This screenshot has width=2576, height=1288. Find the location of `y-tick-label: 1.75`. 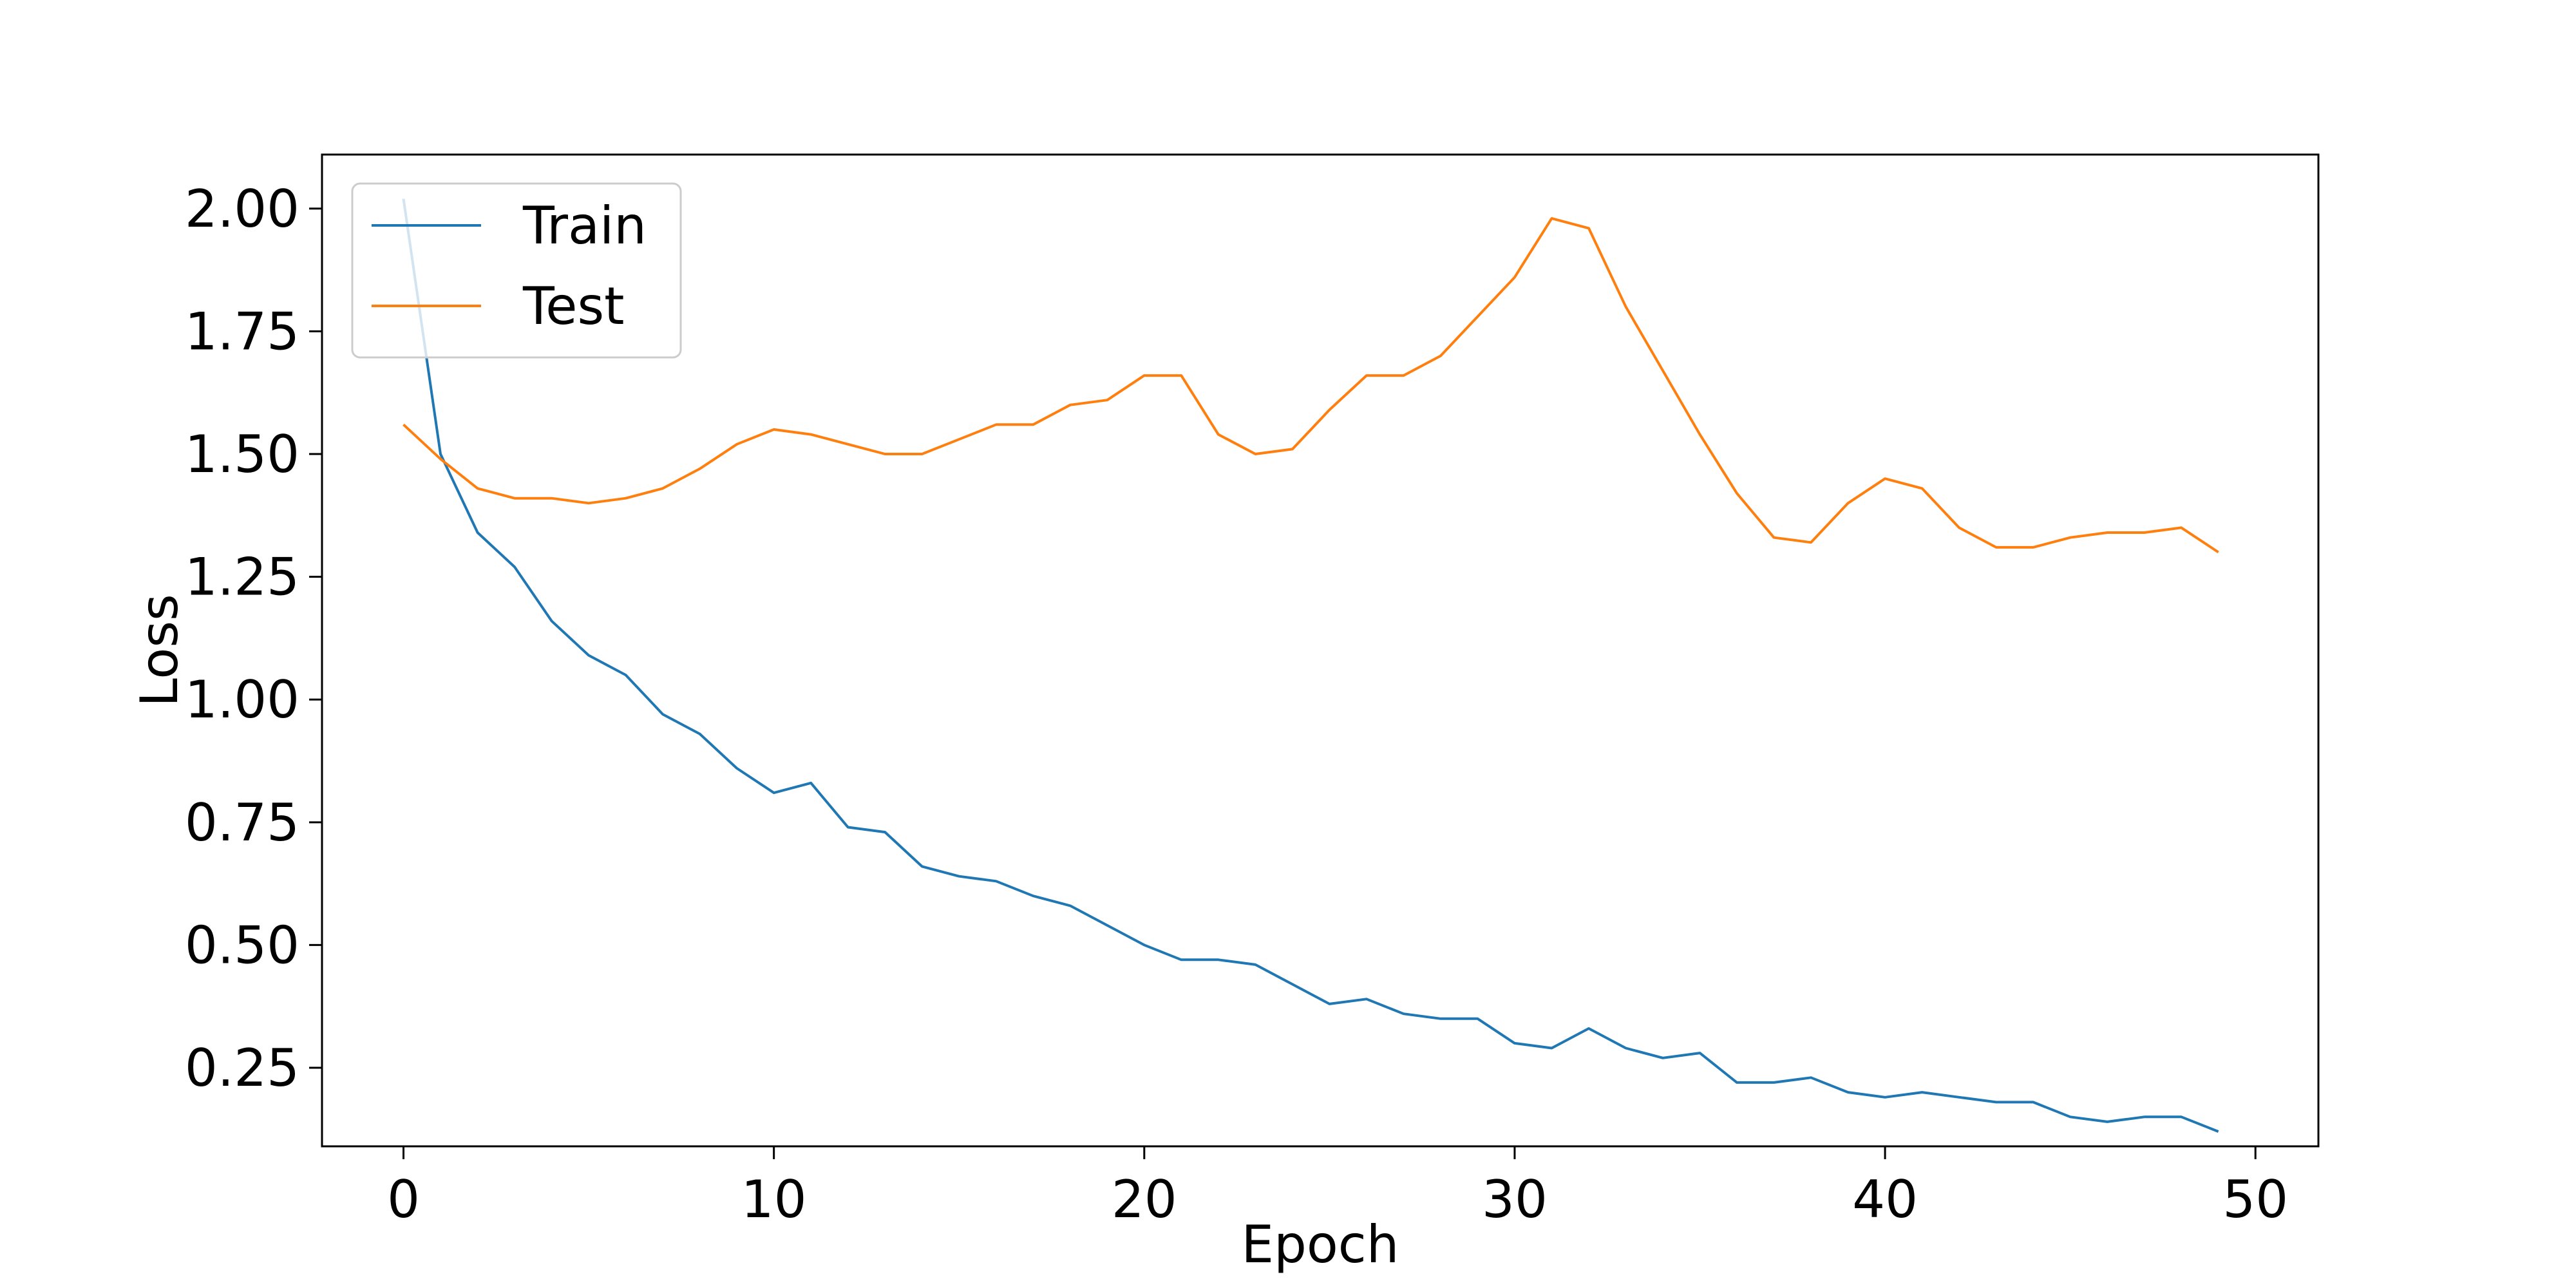

y-tick-label: 1.75 is located at coordinates (242, 331).